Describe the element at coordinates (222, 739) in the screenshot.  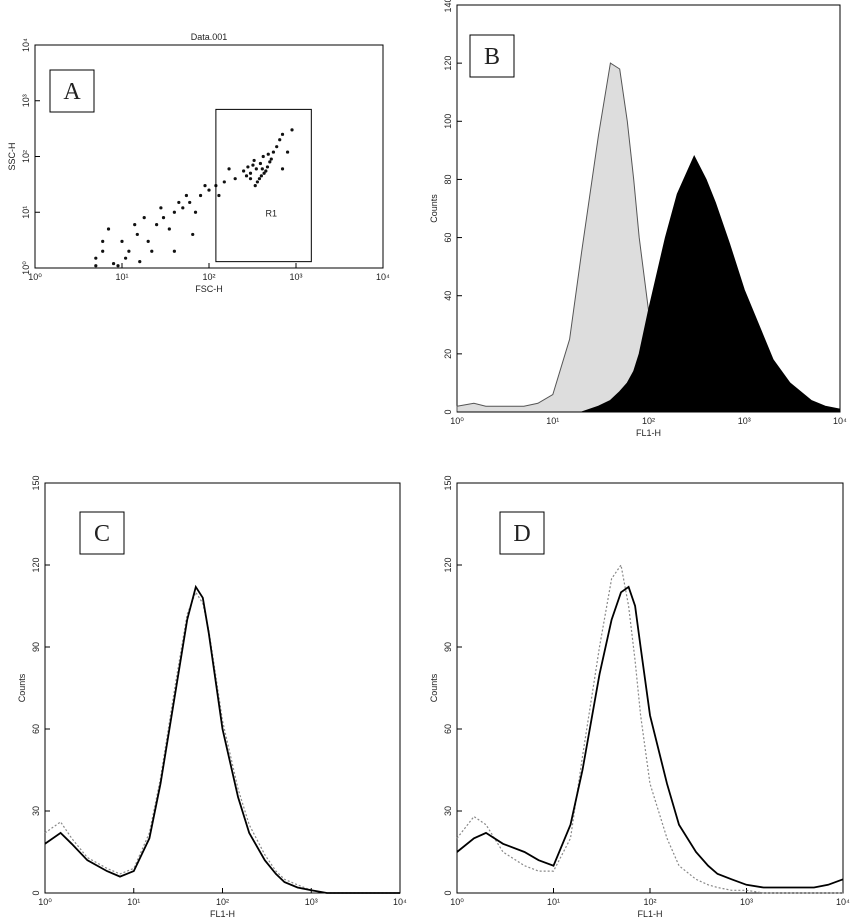
I see `histogram-line` at that location.